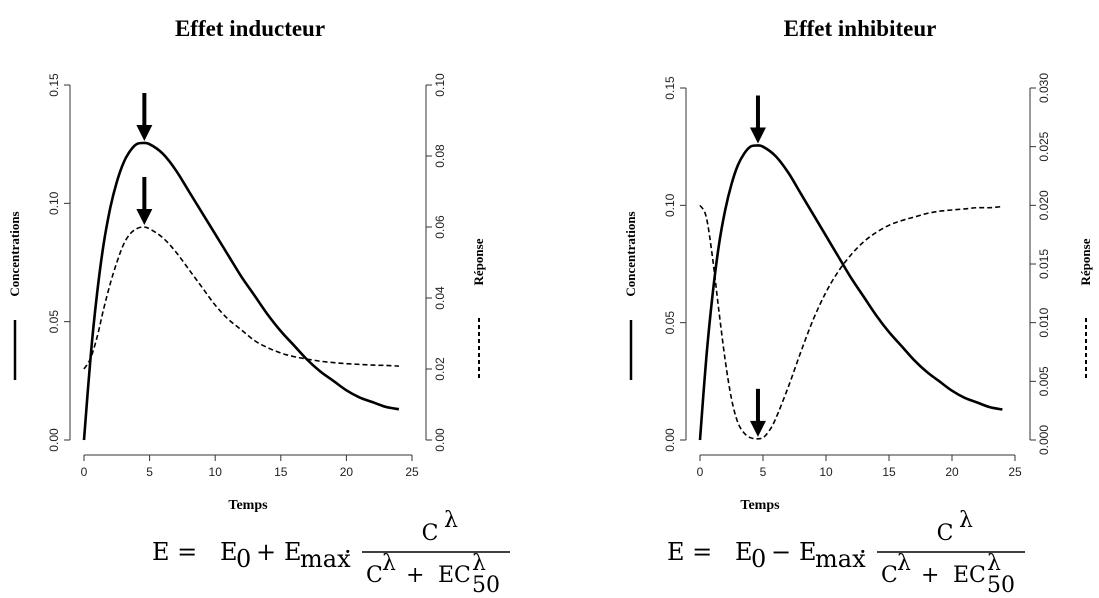 The image size is (1099, 598). What do you see at coordinates (440, 298) in the screenshot?
I see `y-right-tick-label: 0.04` at bounding box center [440, 298].